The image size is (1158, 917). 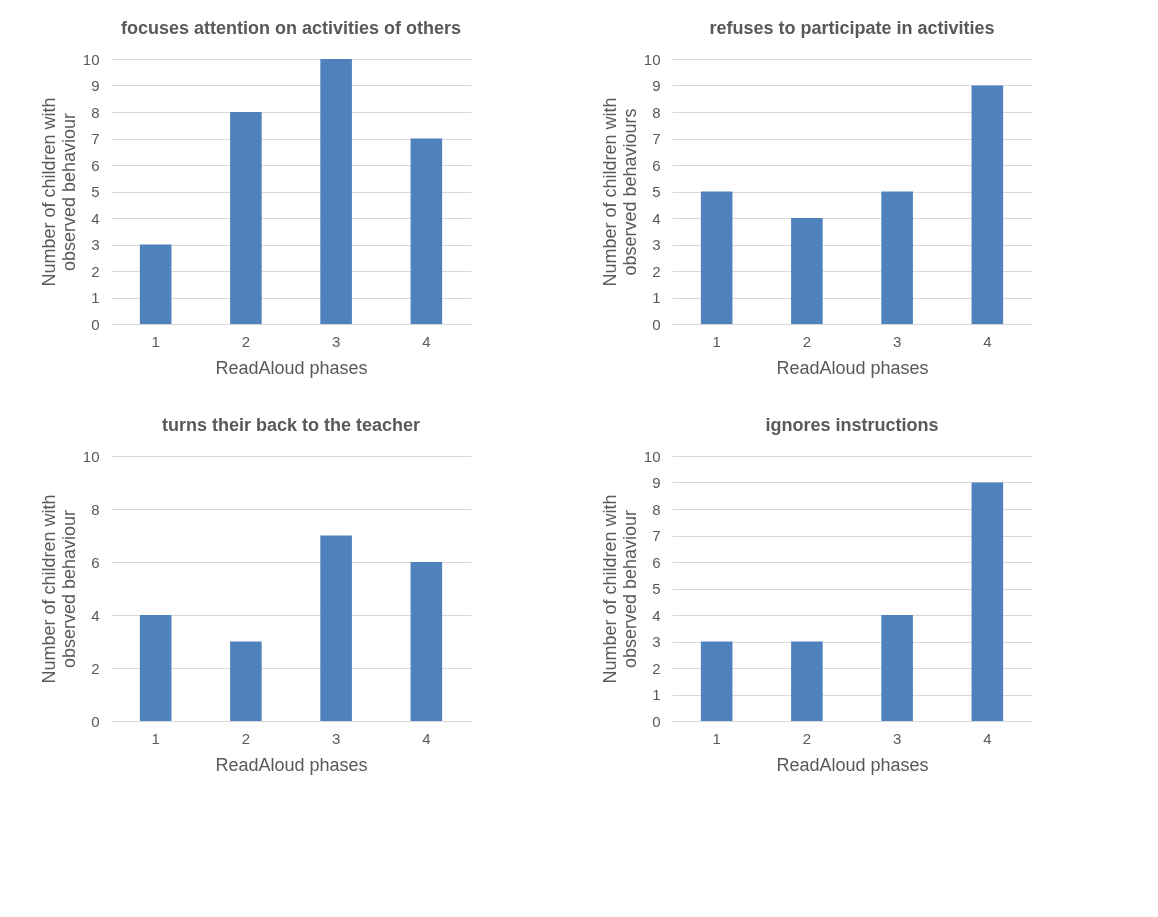 What do you see at coordinates (291, 425) in the screenshot?
I see `chart-title: turns their back to the teacher` at bounding box center [291, 425].